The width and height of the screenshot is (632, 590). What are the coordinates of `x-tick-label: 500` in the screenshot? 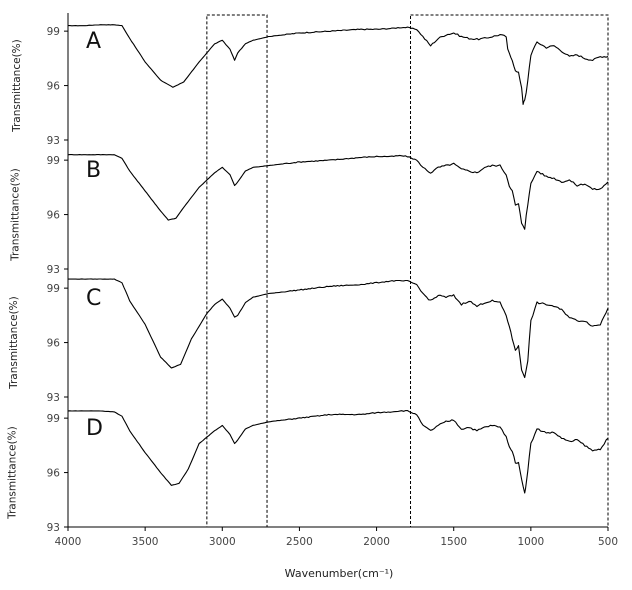 It's located at (608, 542).